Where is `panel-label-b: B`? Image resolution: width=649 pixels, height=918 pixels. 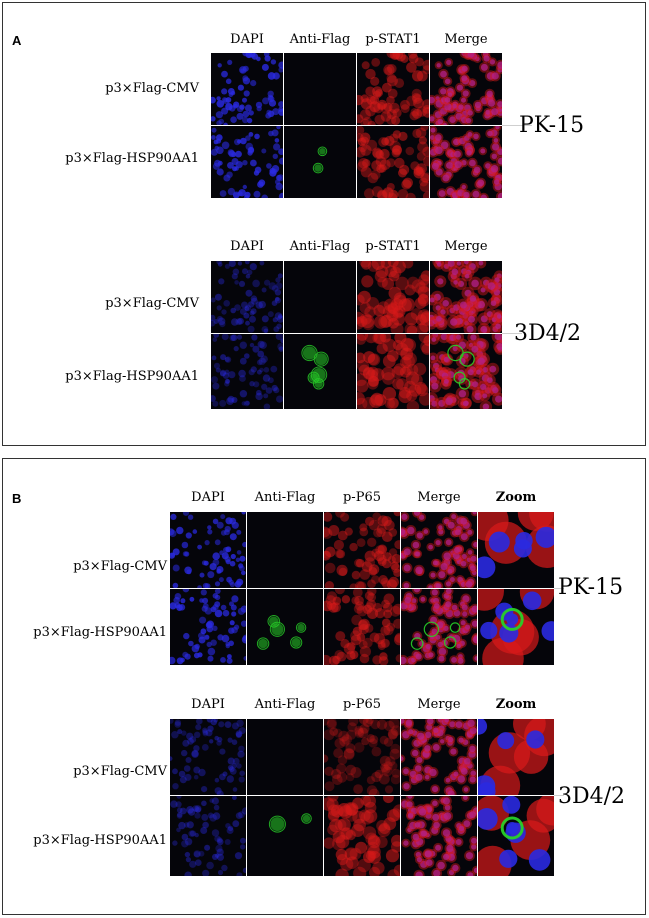
panel-label-b: B is located at coordinates (17, 498).